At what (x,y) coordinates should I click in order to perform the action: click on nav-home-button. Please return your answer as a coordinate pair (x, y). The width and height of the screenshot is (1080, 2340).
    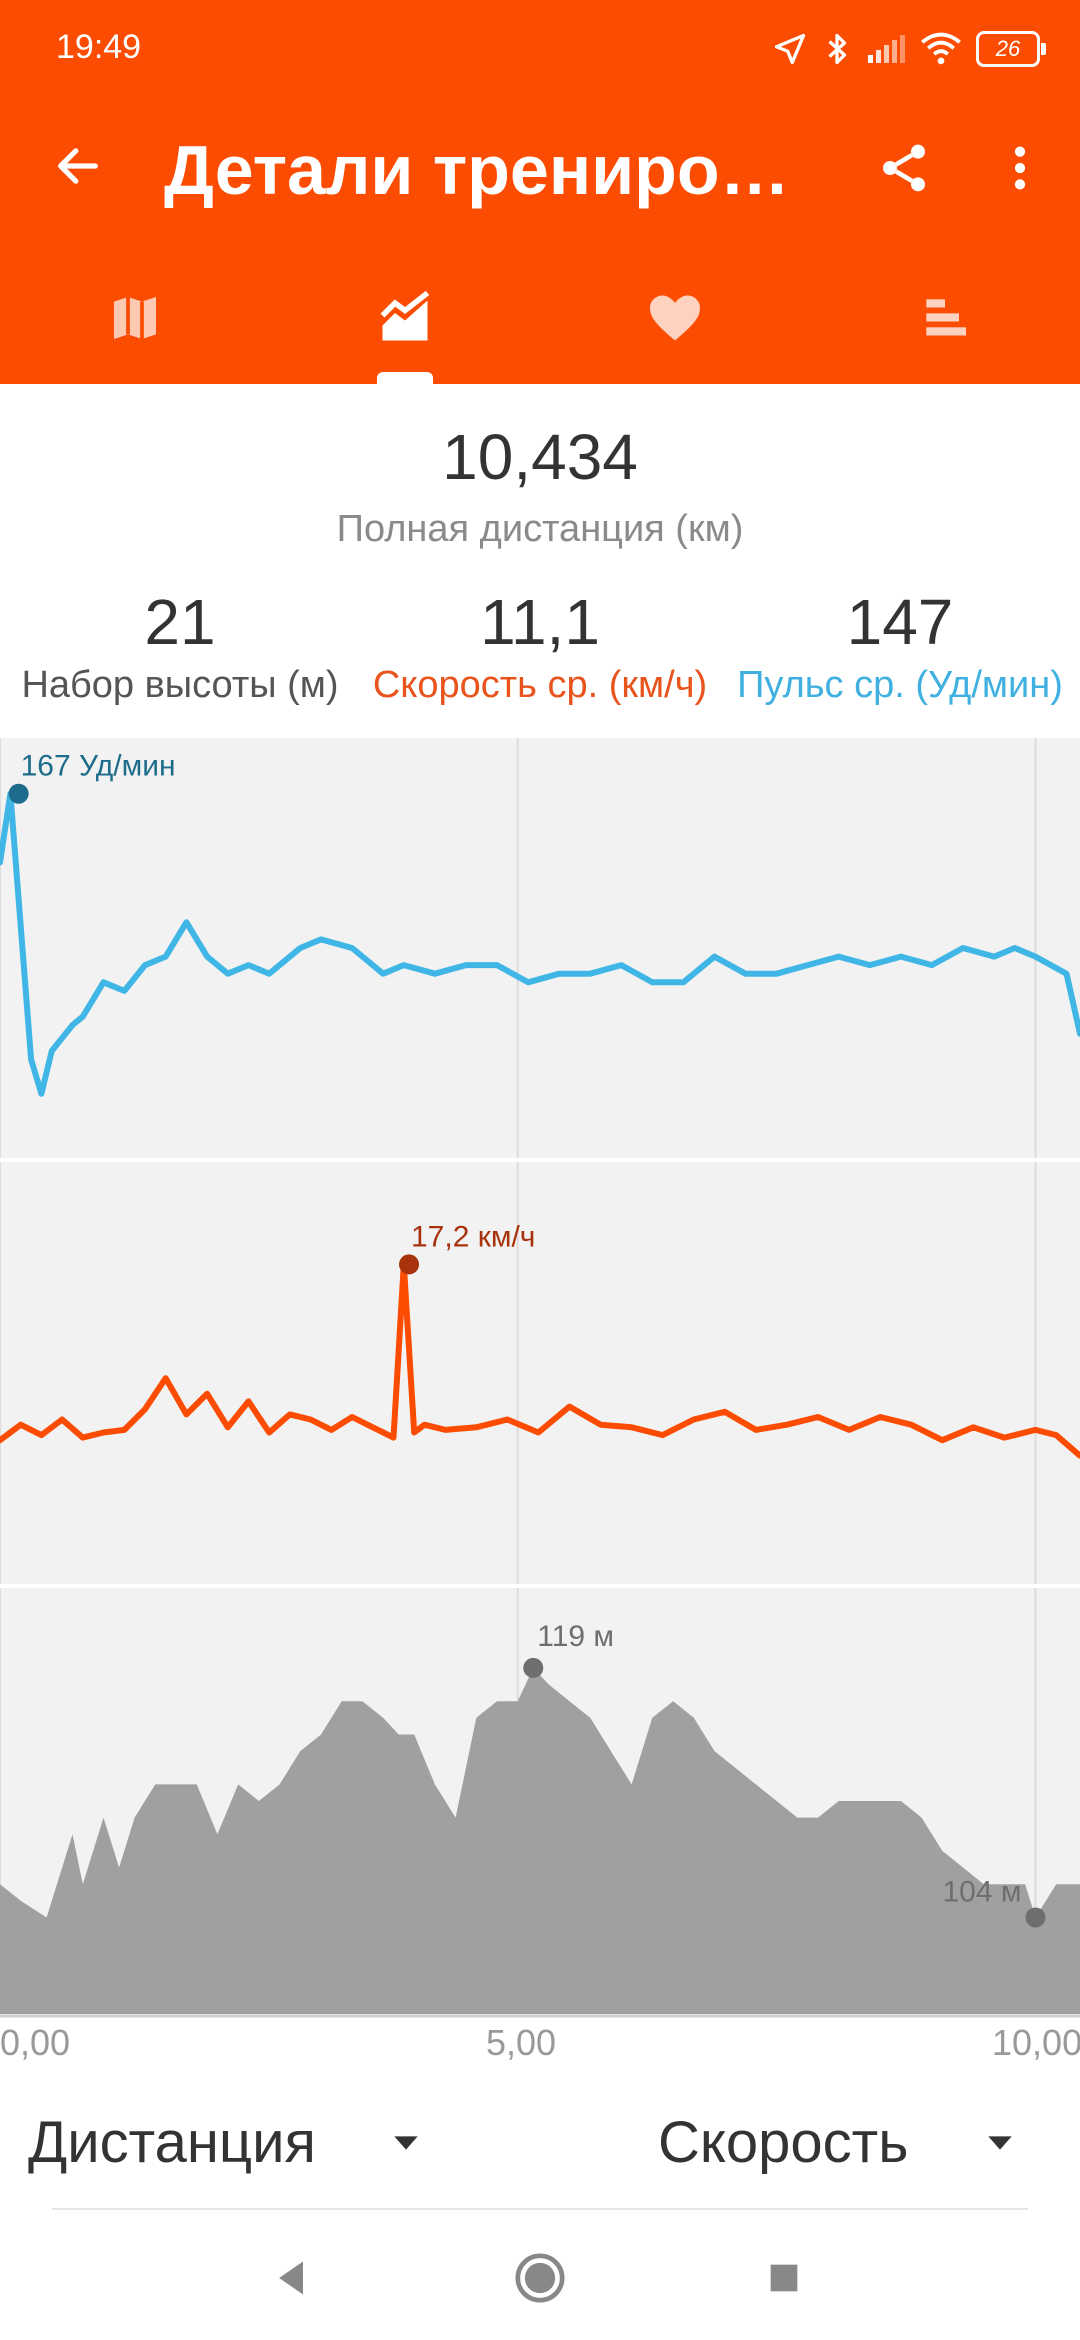
    Looking at the image, I should click on (540, 2278).